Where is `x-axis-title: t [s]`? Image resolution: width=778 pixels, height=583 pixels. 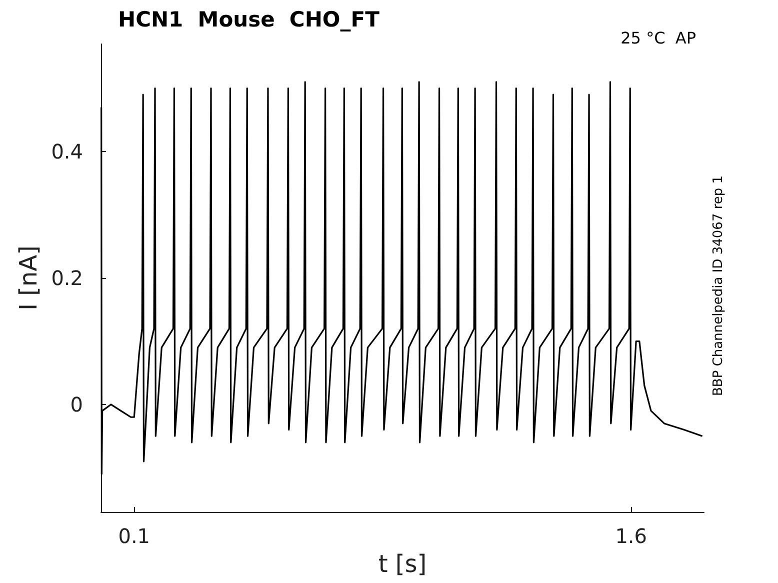
x-axis-title: t [s] is located at coordinates (402, 564).